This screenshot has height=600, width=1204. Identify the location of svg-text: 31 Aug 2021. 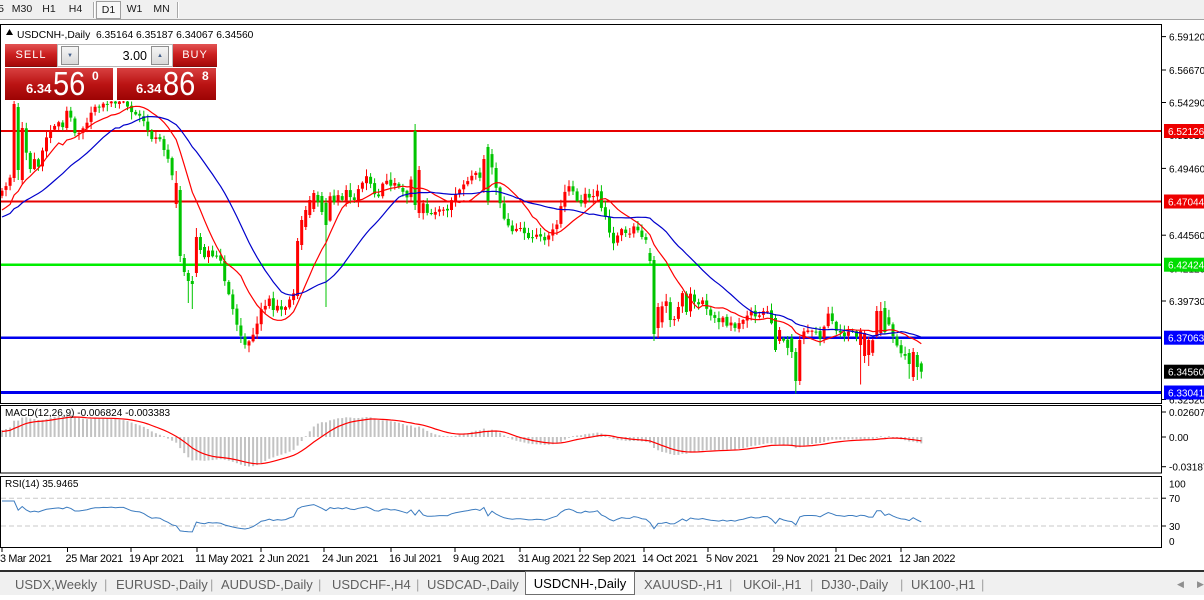
(547, 559).